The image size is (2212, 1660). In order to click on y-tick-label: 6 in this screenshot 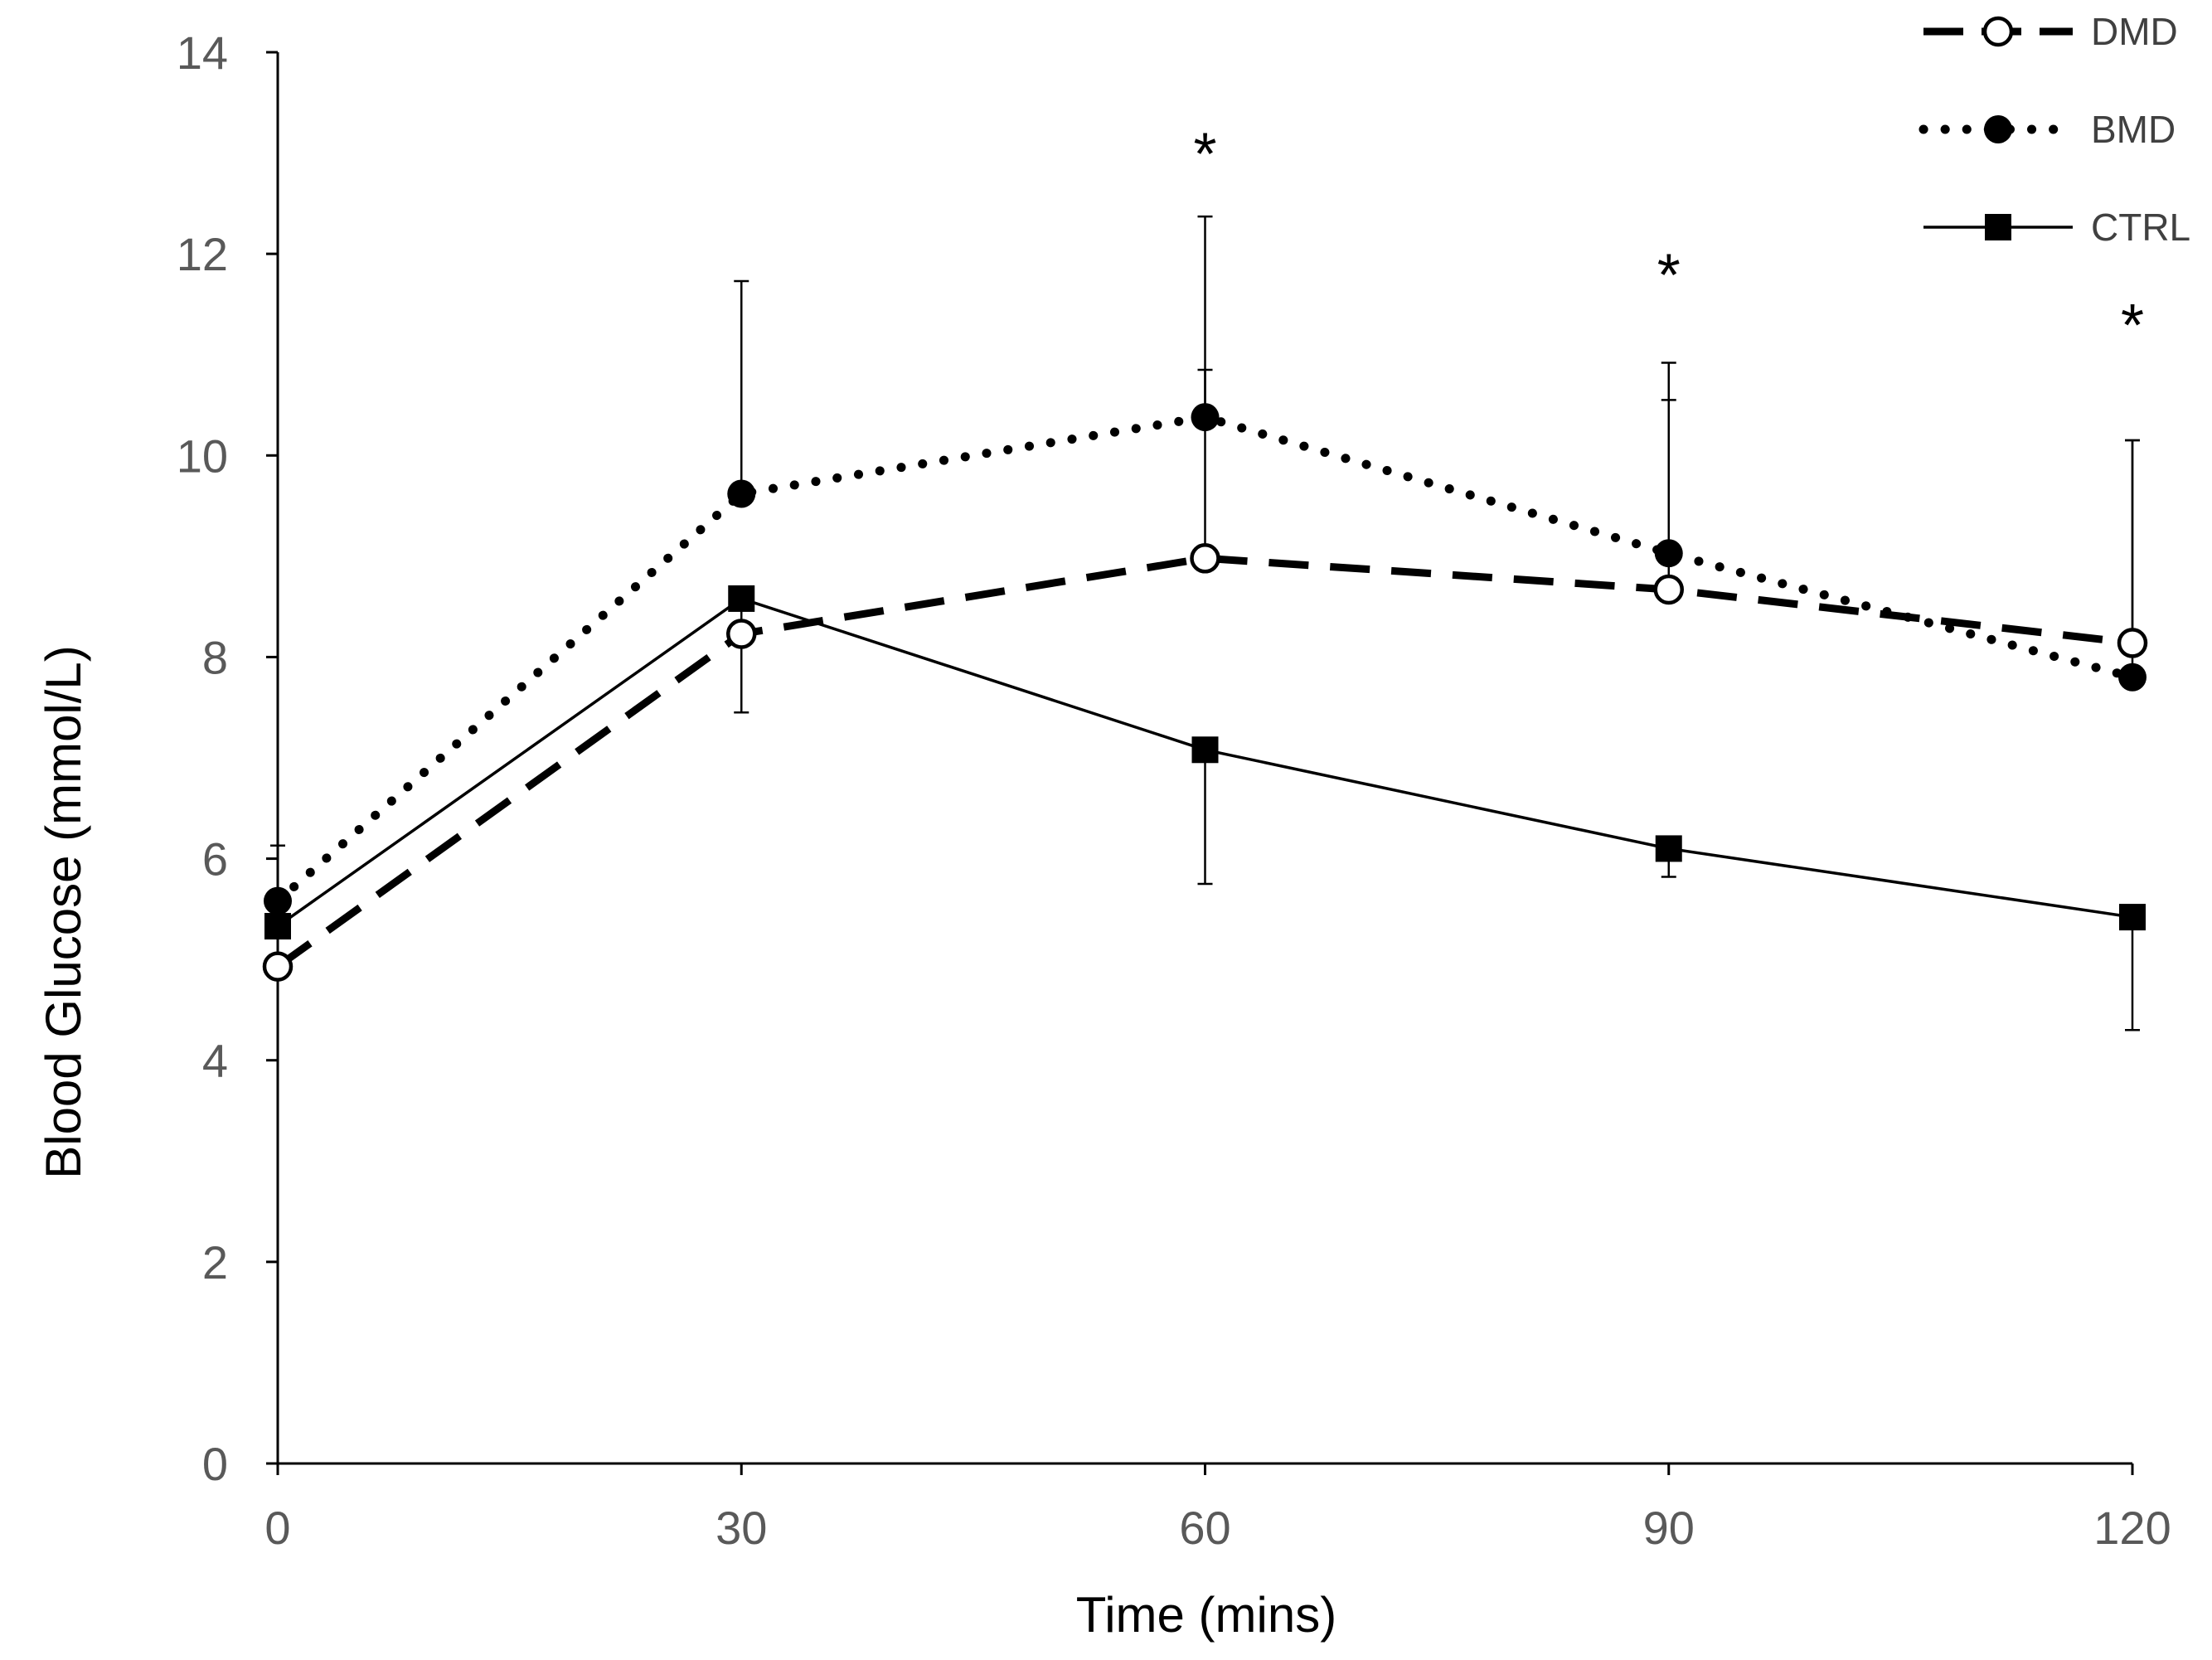, I will do `click(215, 860)`.